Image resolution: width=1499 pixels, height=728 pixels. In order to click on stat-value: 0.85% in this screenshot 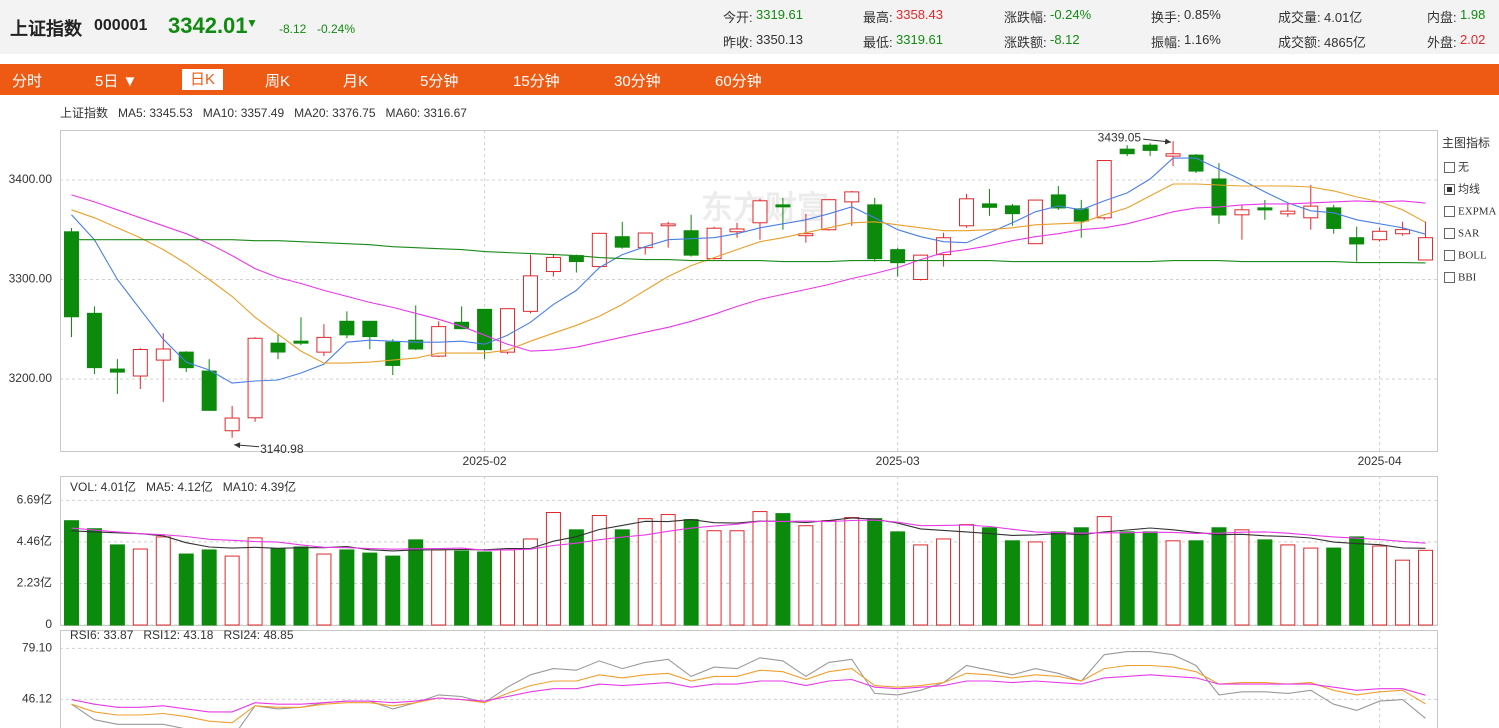, I will do `click(1202, 14)`.